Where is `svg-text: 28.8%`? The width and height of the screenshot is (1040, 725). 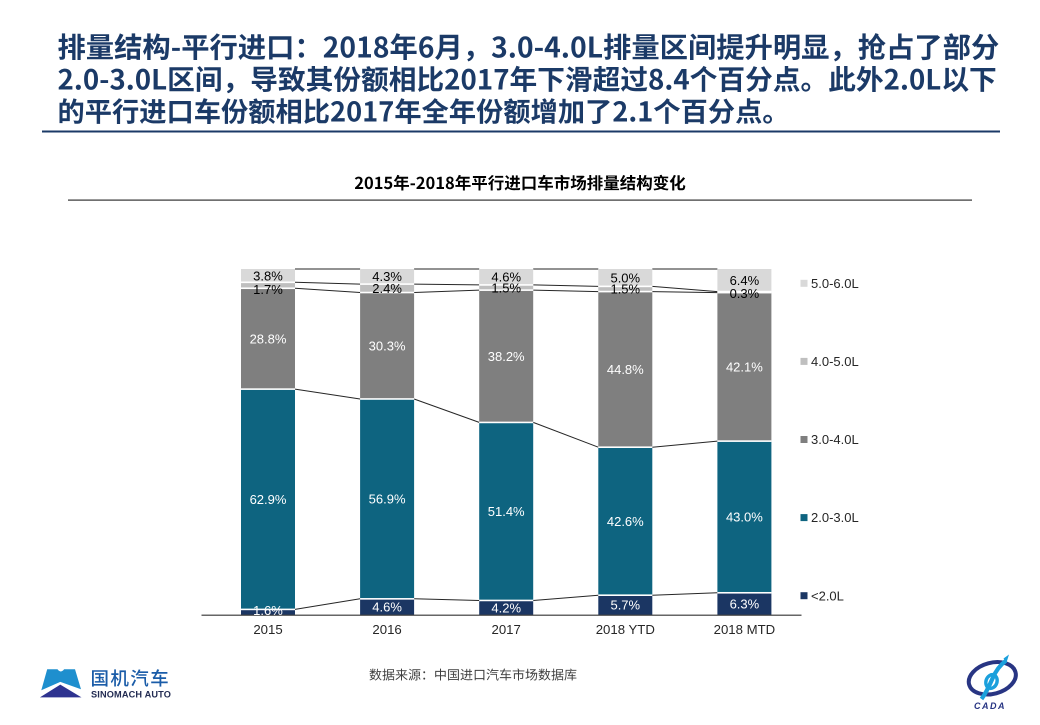
svg-text: 28.8% is located at coordinates (268, 338).